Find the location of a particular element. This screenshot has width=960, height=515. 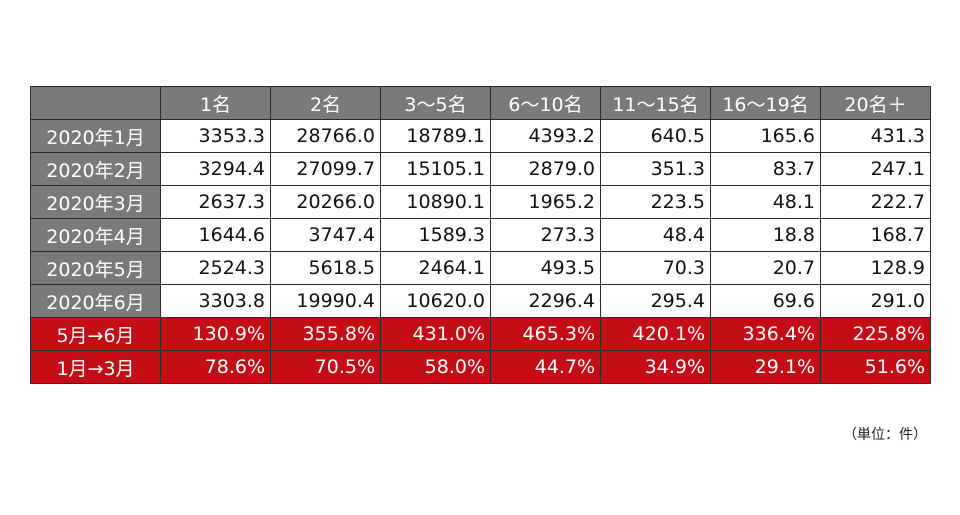

header-row: 1名 2名 3〜5名 6〜10名 11〜15名 16〜19名 20名＋ is located at coordinates (480, 103).